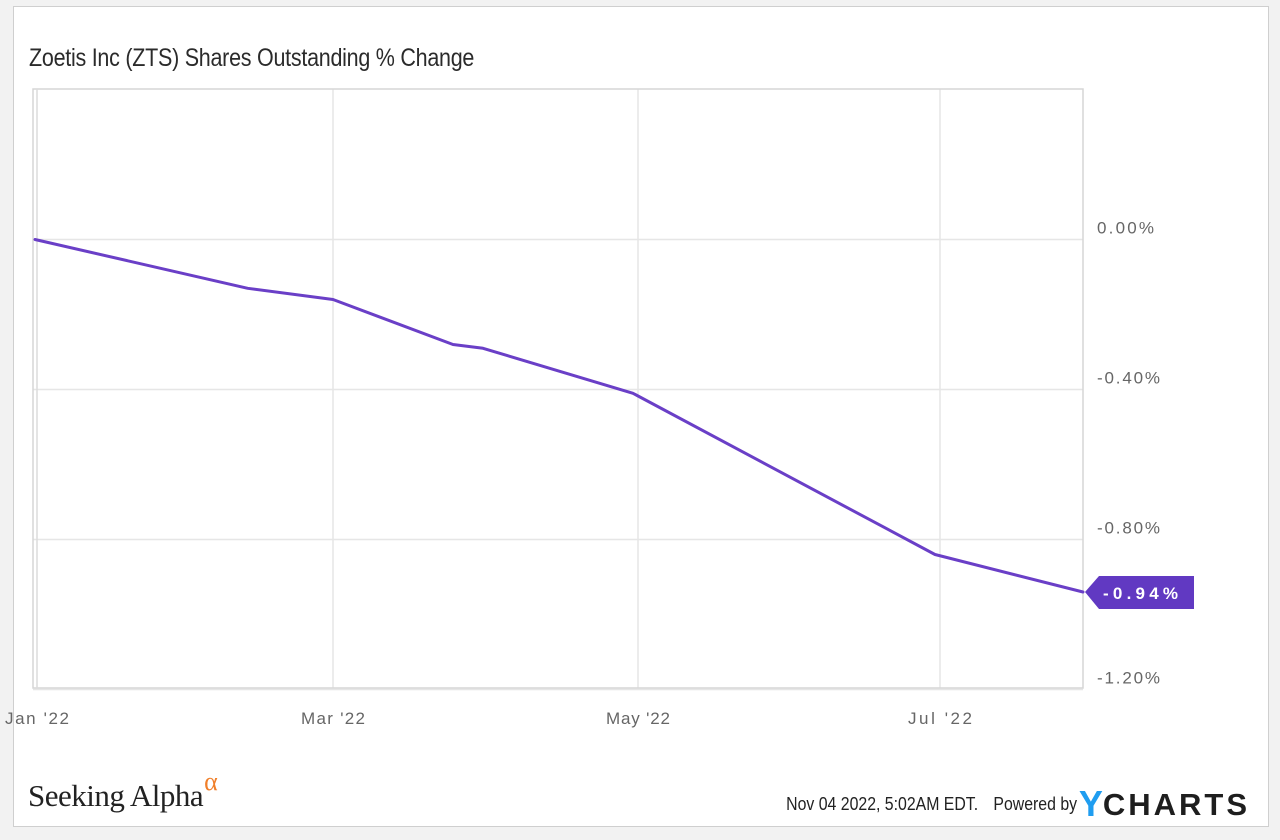 The width and height of the screenshot is (1280, 840). I want to click on alpha-symbol-icon: α, so click(211, 781).